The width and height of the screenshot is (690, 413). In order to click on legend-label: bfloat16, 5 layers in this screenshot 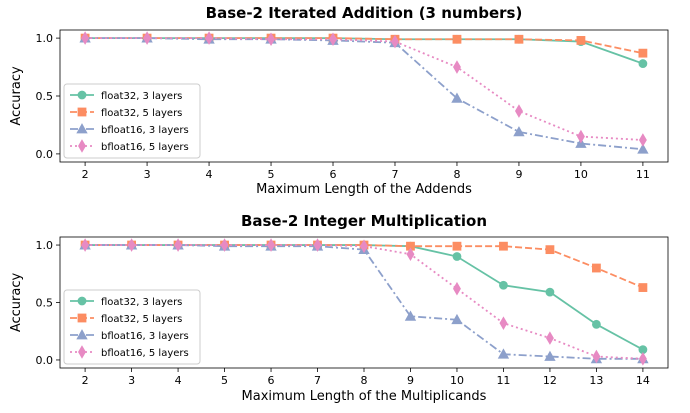, I will do `click(145, 353)`.